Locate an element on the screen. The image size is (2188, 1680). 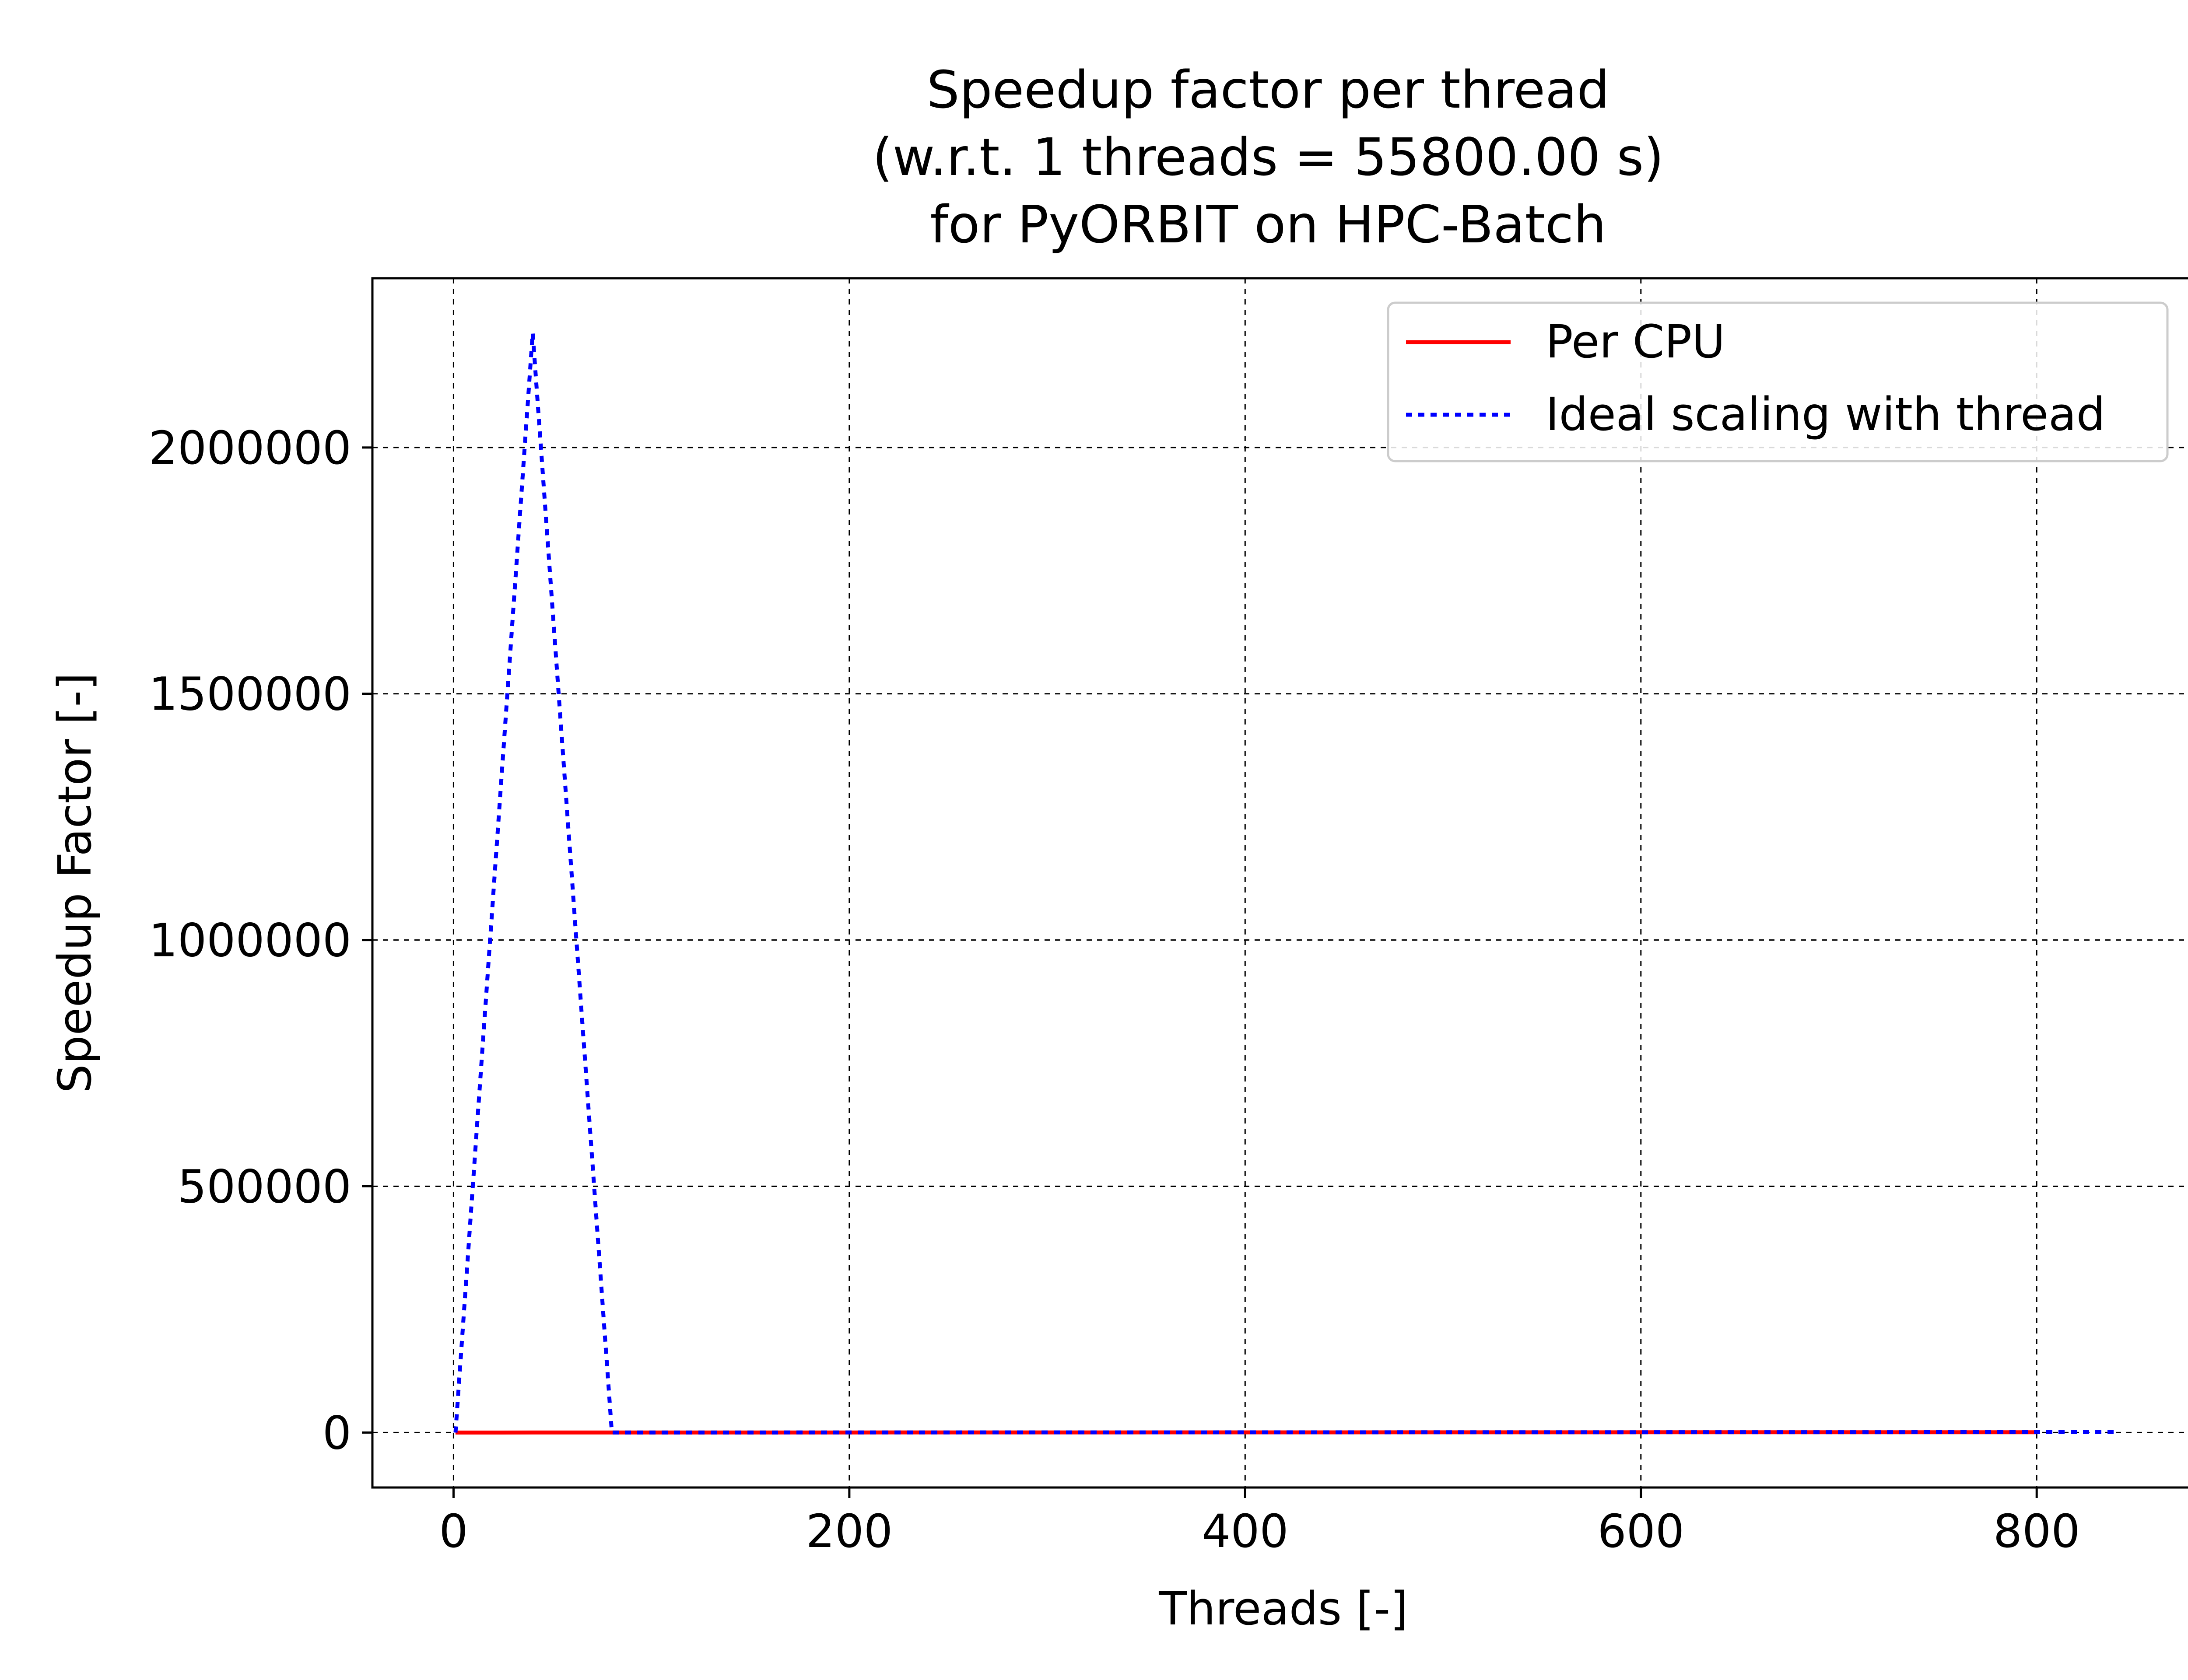
y-tick-label: 500000 is located at coordinates (264, 1186).